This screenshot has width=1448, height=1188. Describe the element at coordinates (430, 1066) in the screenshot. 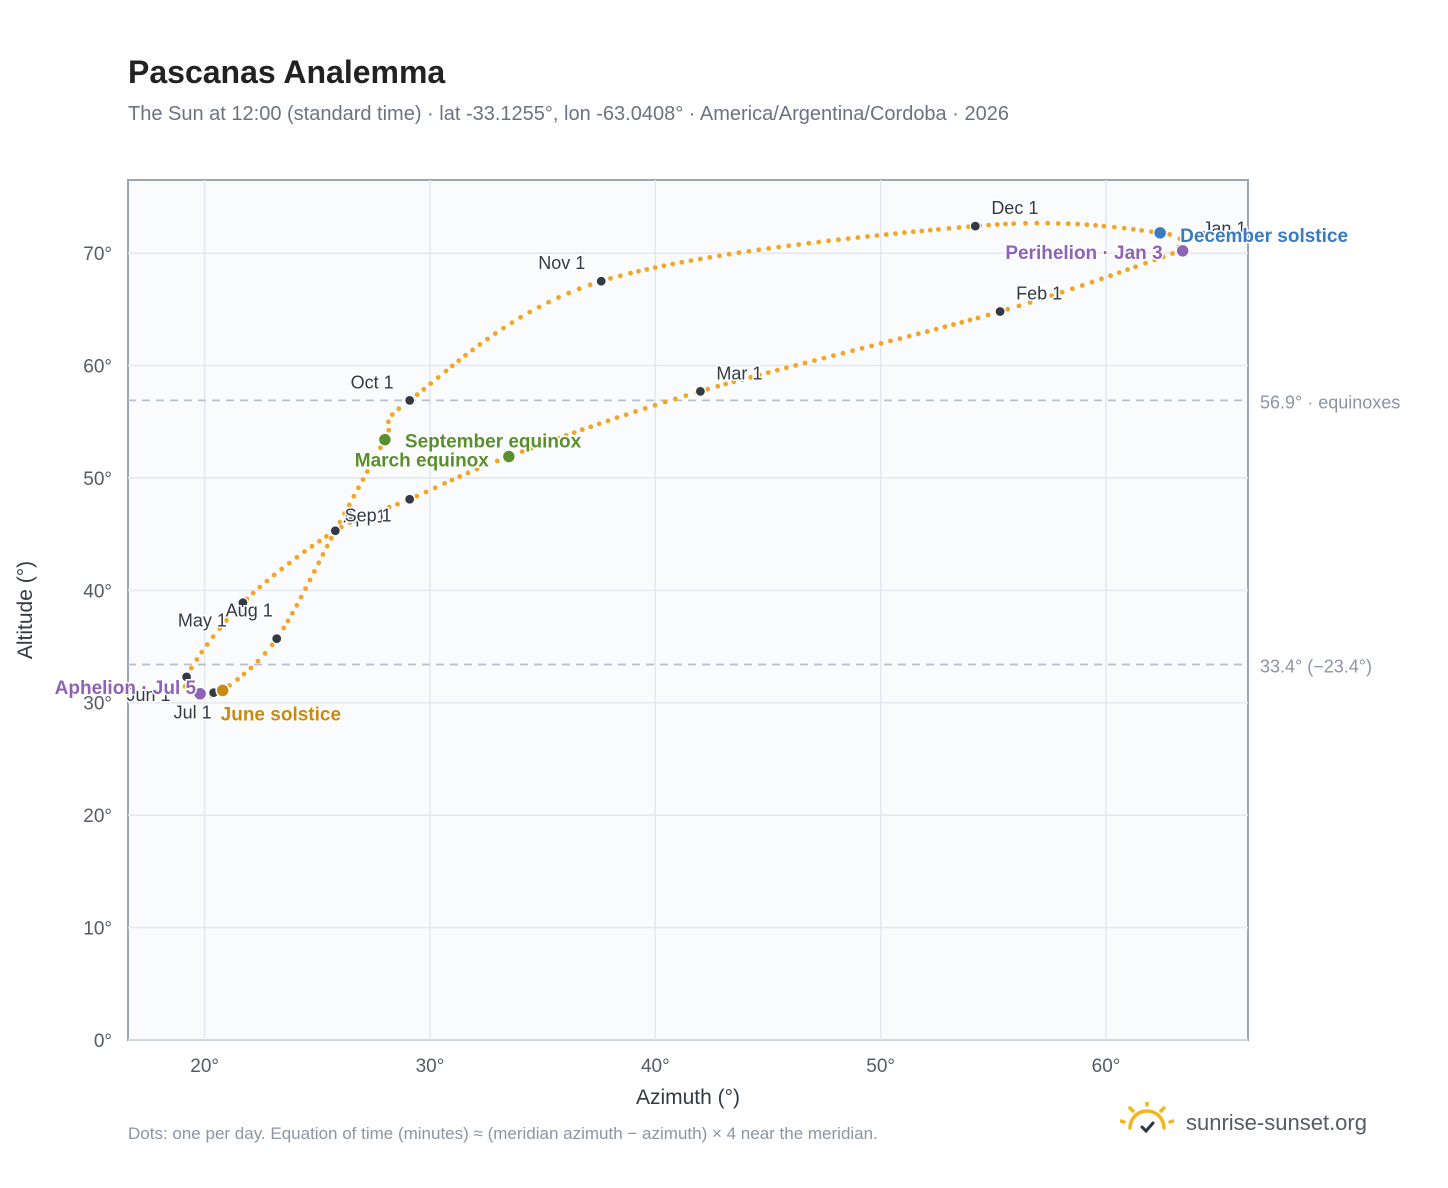

I see `x-tick-label: 30°` at that location.